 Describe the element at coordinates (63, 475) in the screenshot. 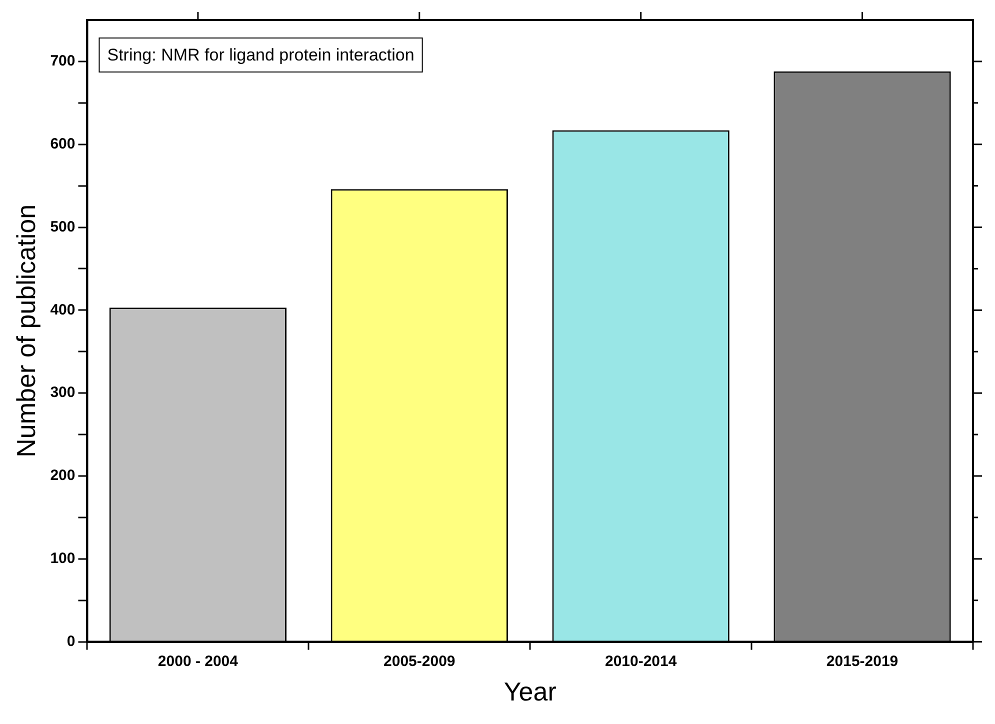

I see `y-tick-label: 200` at that location.